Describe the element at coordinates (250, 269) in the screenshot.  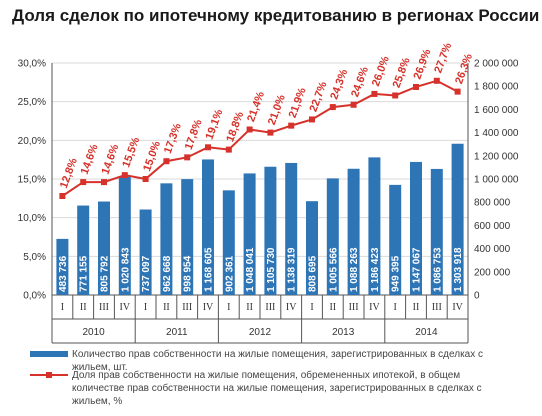
I see `bar-value-label: 1 048 041` at that location.